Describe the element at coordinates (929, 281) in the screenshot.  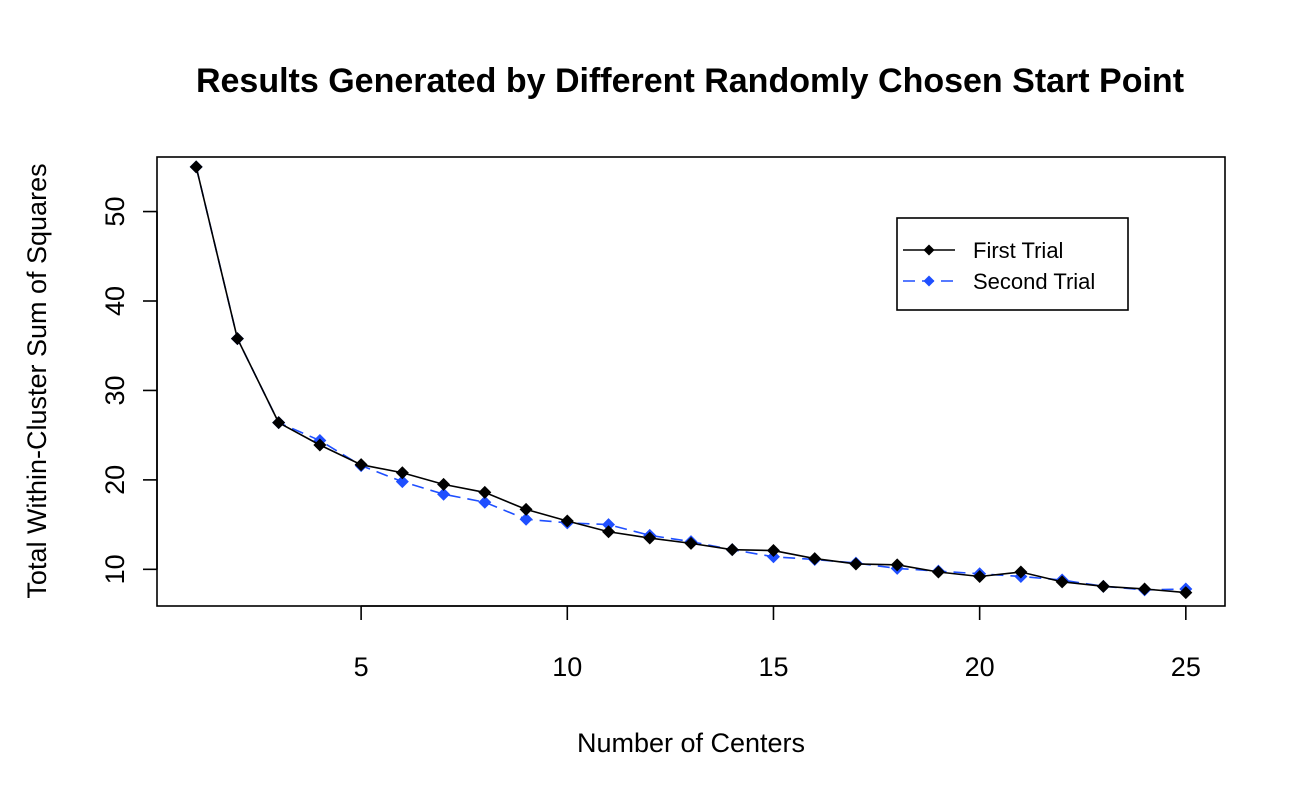
I see `legend-swatch-second-trial-marker` at that location.